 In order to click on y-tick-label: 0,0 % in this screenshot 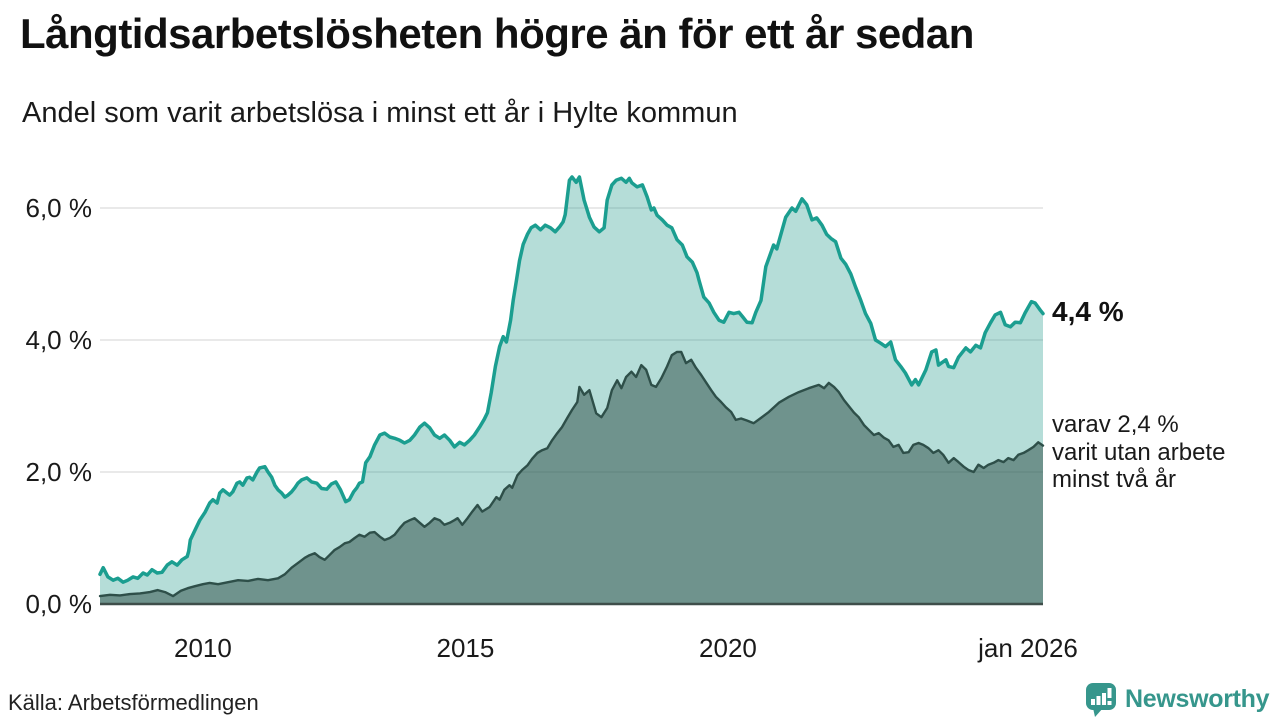, I will do `click(59, 604)`.